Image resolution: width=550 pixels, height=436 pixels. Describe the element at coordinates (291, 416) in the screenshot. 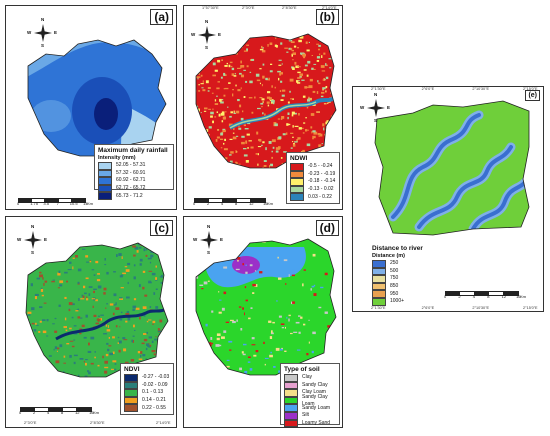

I see `legend-swatch` at that location.